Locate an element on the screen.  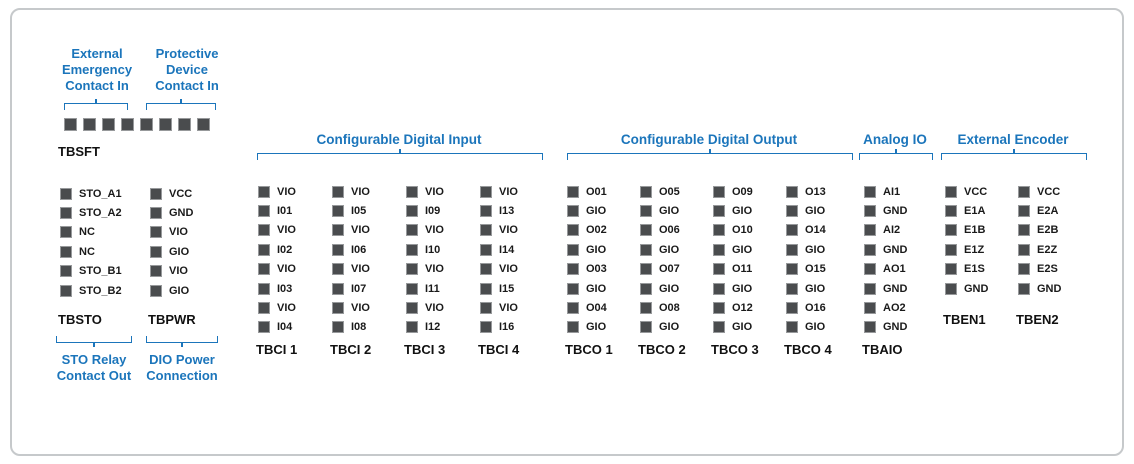
callout-line: Device is located at coordinates (187, 69).